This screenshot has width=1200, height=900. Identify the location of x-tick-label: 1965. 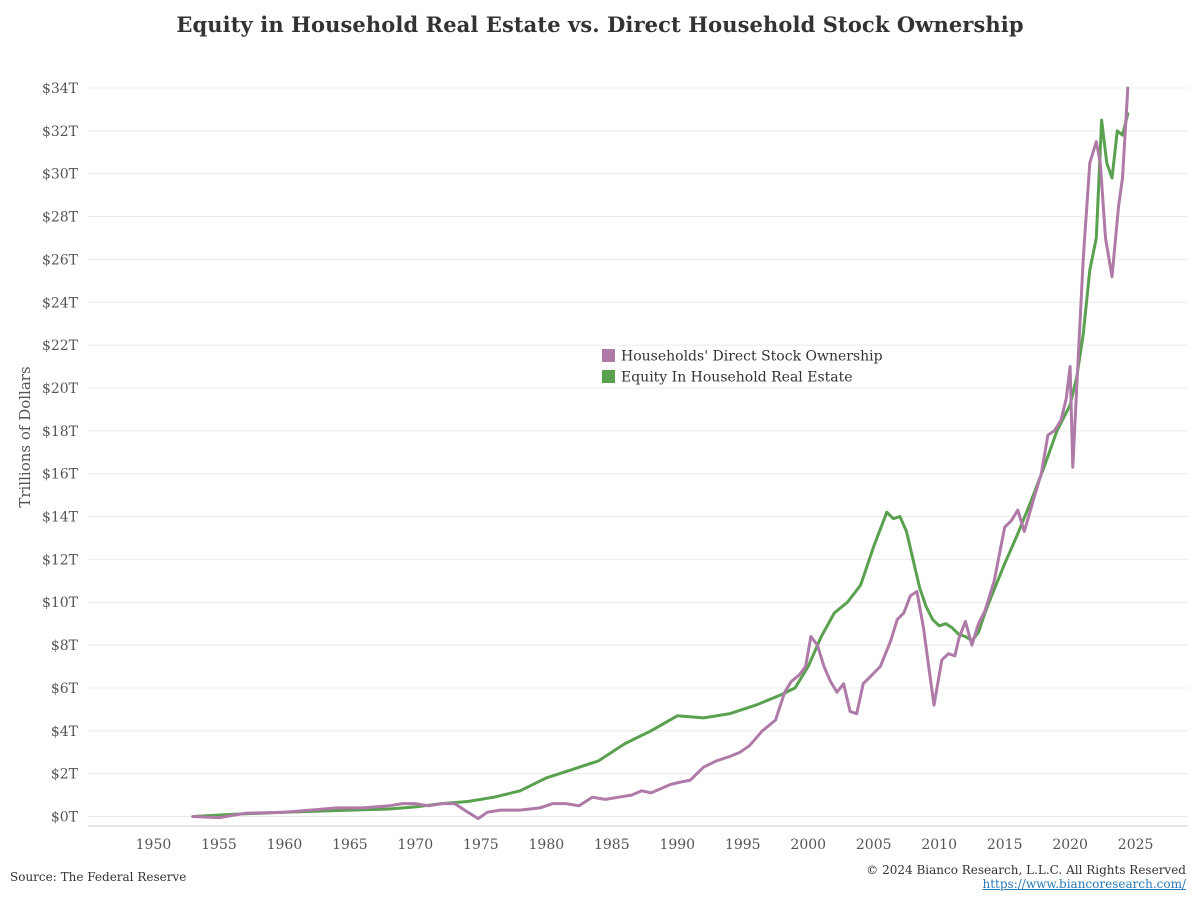
(350, 845).